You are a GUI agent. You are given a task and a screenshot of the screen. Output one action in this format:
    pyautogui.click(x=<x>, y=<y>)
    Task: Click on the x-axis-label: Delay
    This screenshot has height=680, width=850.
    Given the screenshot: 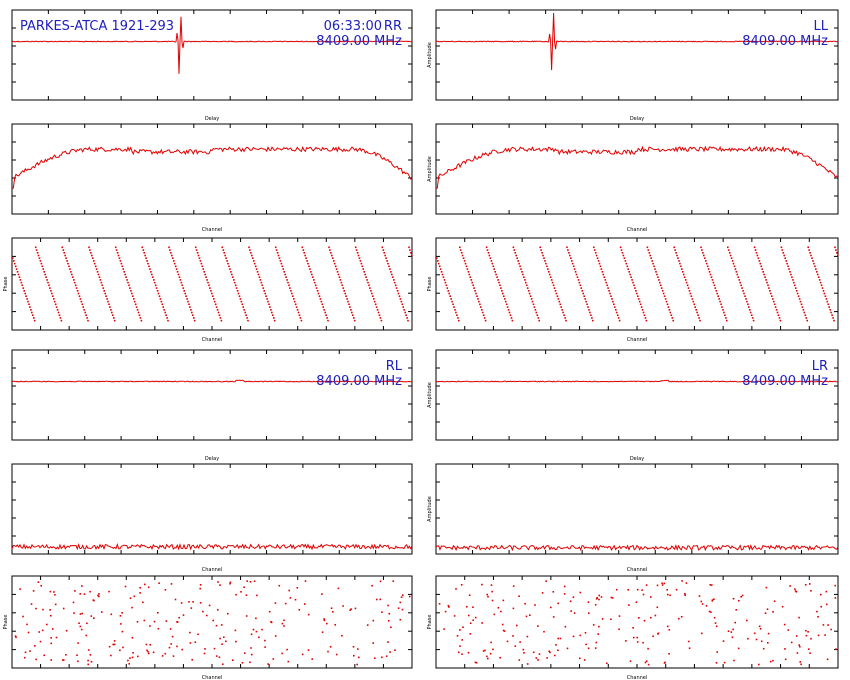 What is the action you would take?
    pyautogui.click(x=212, y=459)
    